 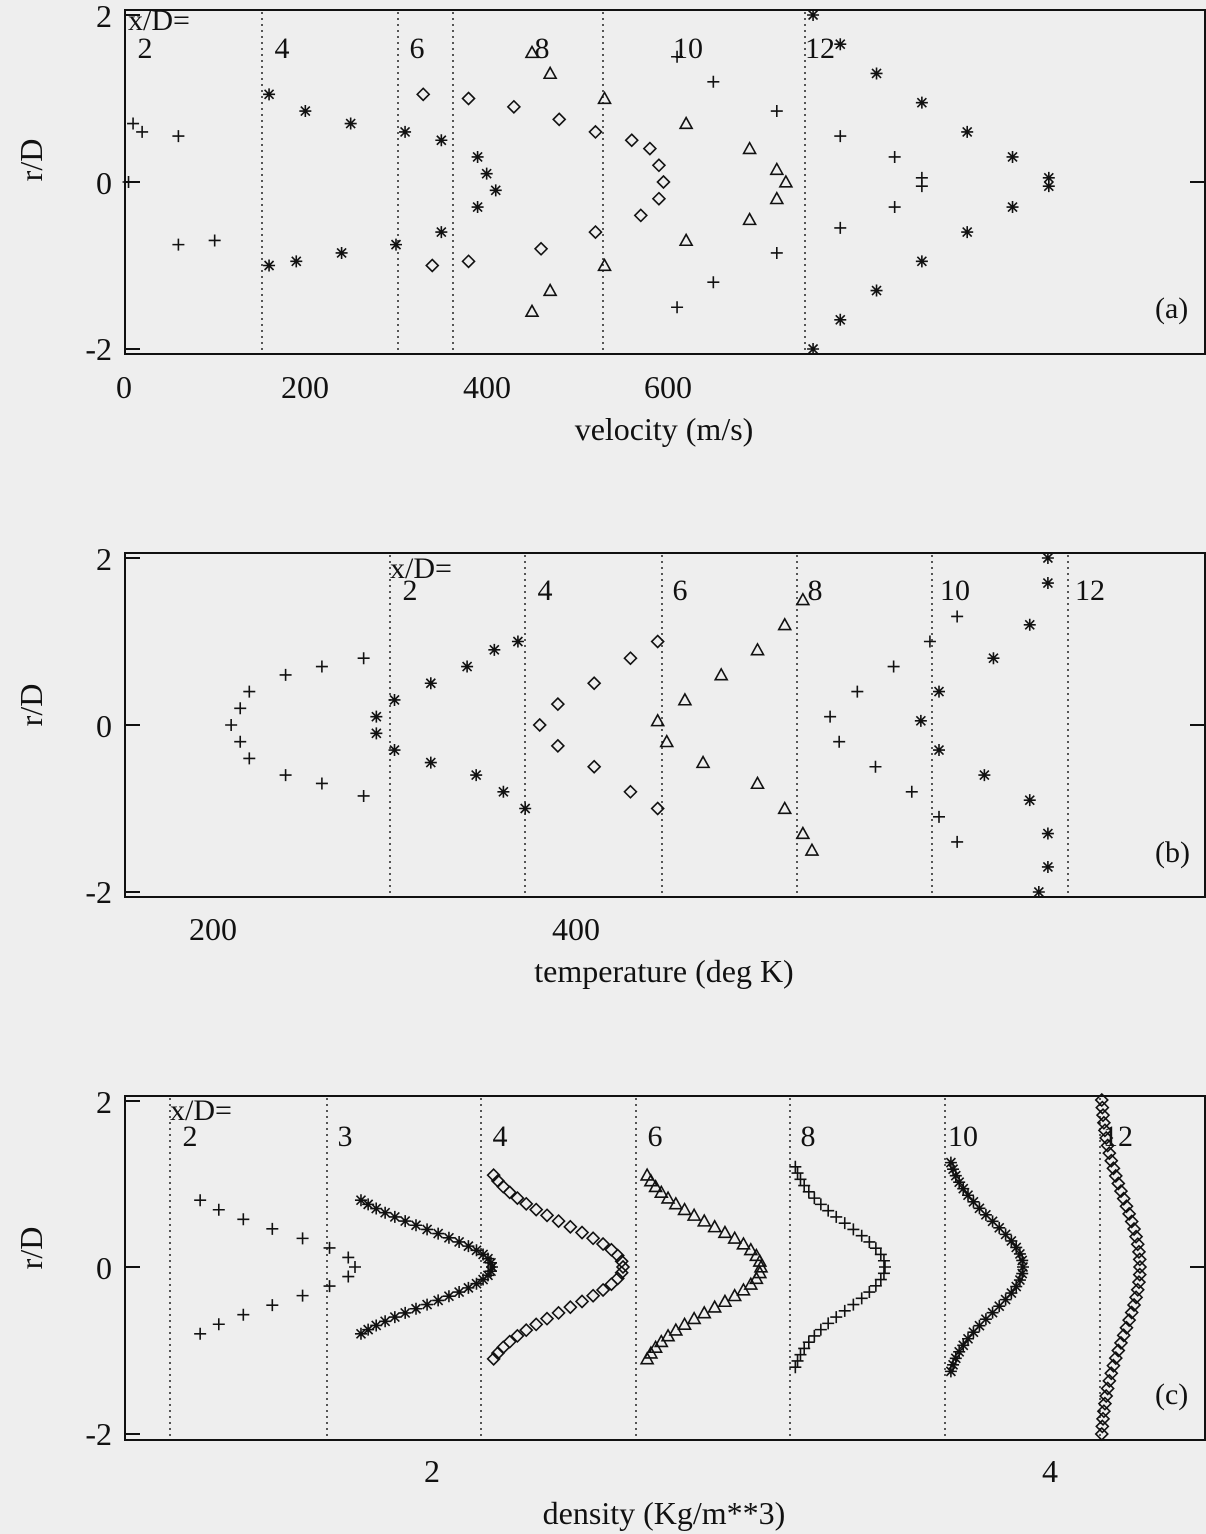 What do you see at coordinates (668, 387) in the screenshot?
I see `panel-a-xtick-600: 600` at bounding box center [668, 387].